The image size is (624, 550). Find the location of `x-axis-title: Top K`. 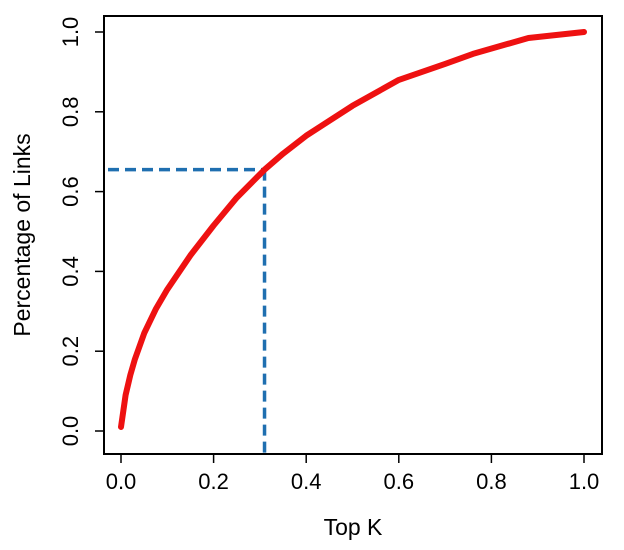

x-axis-title: Top K is located at coordinates (353, 527).